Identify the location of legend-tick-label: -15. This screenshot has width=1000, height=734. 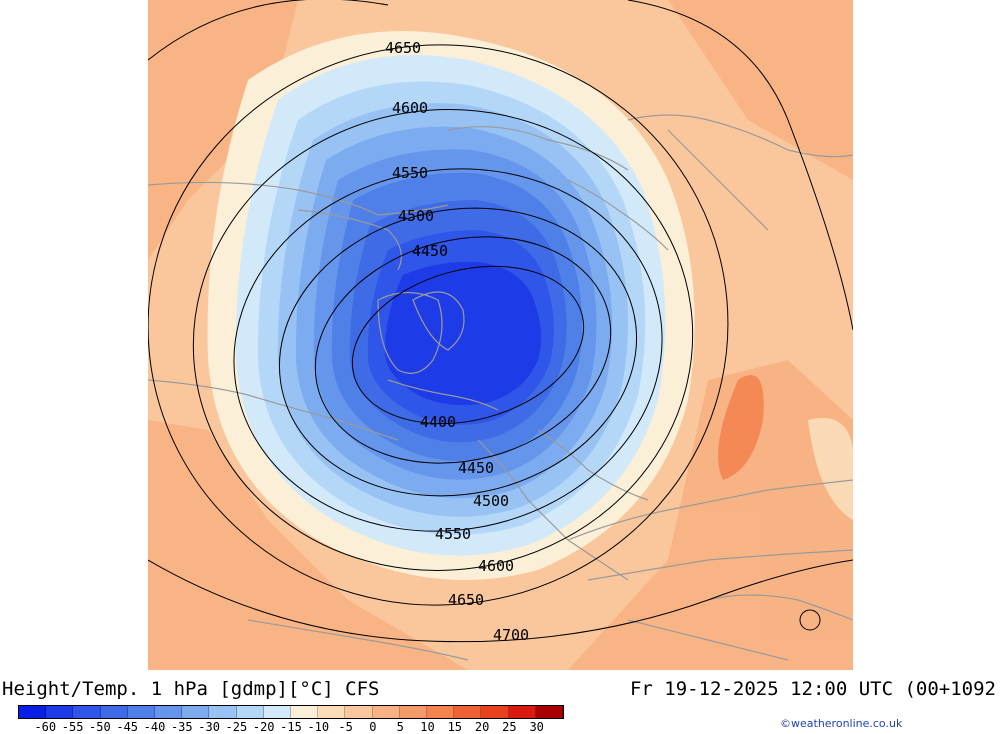
(291, 727).